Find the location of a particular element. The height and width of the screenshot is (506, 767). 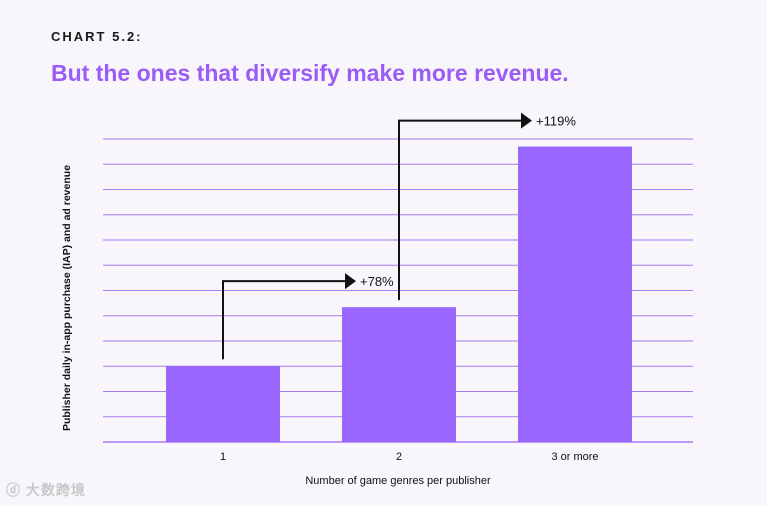

x-tick-label: 3 or more is located at coordinates (574, 457).